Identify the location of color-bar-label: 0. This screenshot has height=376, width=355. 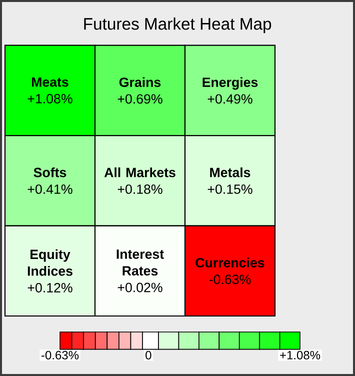
(149, 355).